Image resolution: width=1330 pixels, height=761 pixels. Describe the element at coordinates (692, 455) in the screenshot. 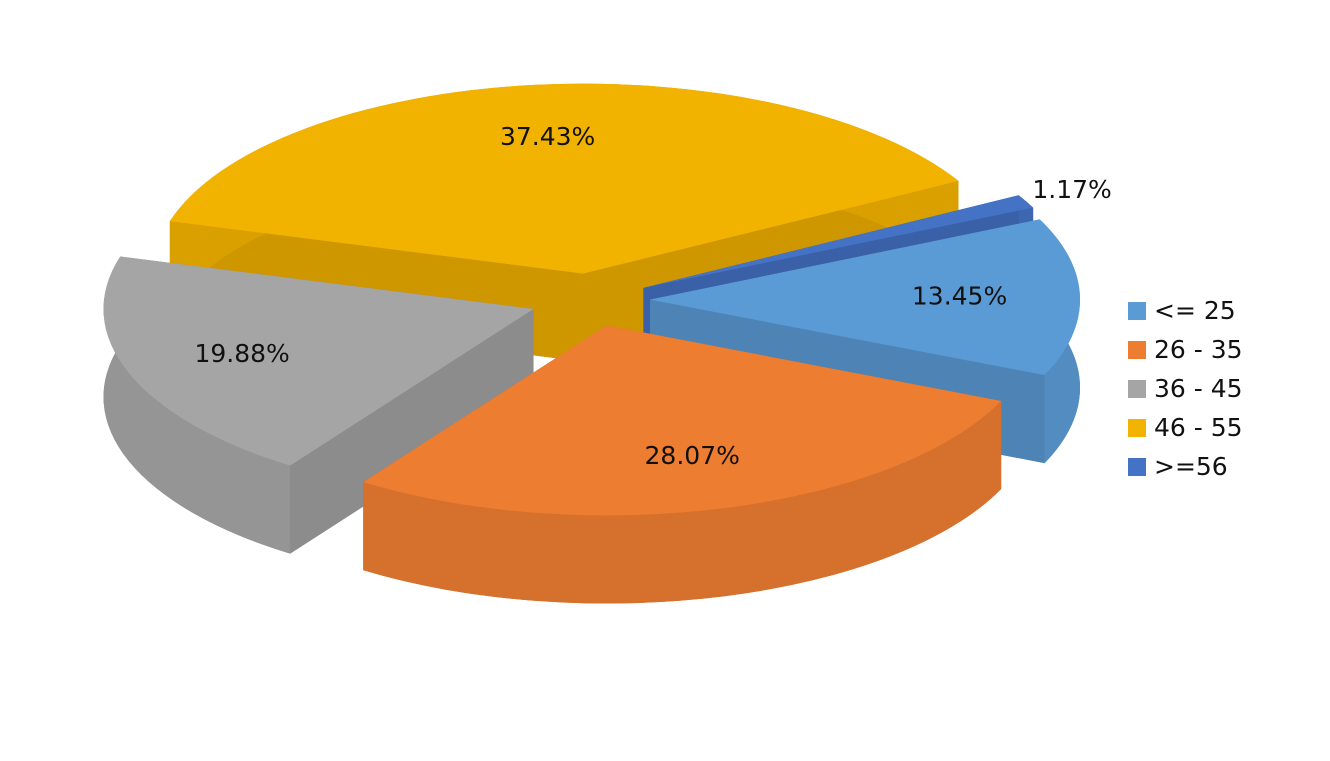

I see `data-label: 28.07%` at that location.